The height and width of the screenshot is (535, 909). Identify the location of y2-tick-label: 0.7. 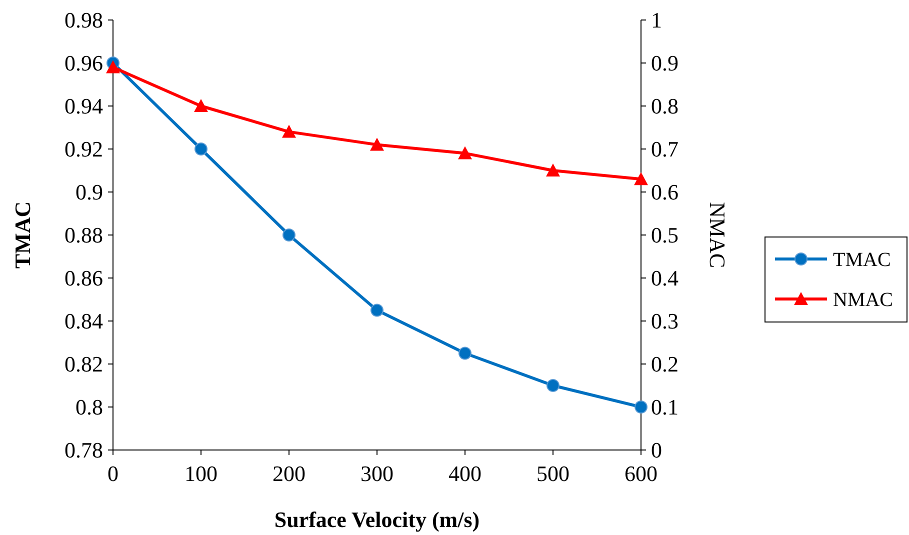
(664, 149).